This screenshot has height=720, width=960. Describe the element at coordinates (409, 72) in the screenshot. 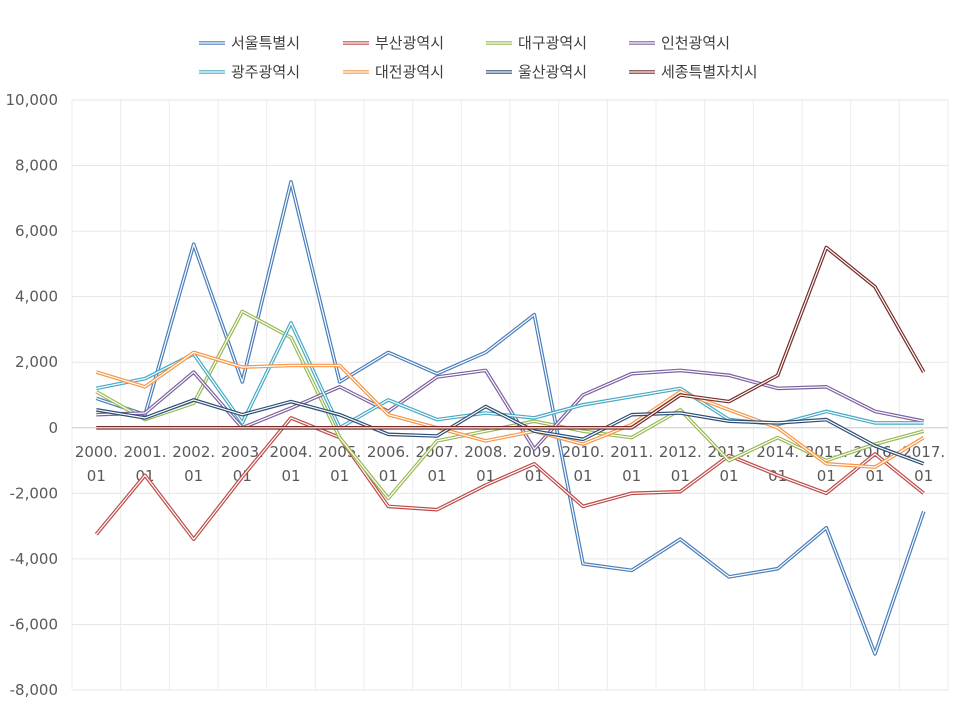

I see `legend-label: 대전광역시` at that location.